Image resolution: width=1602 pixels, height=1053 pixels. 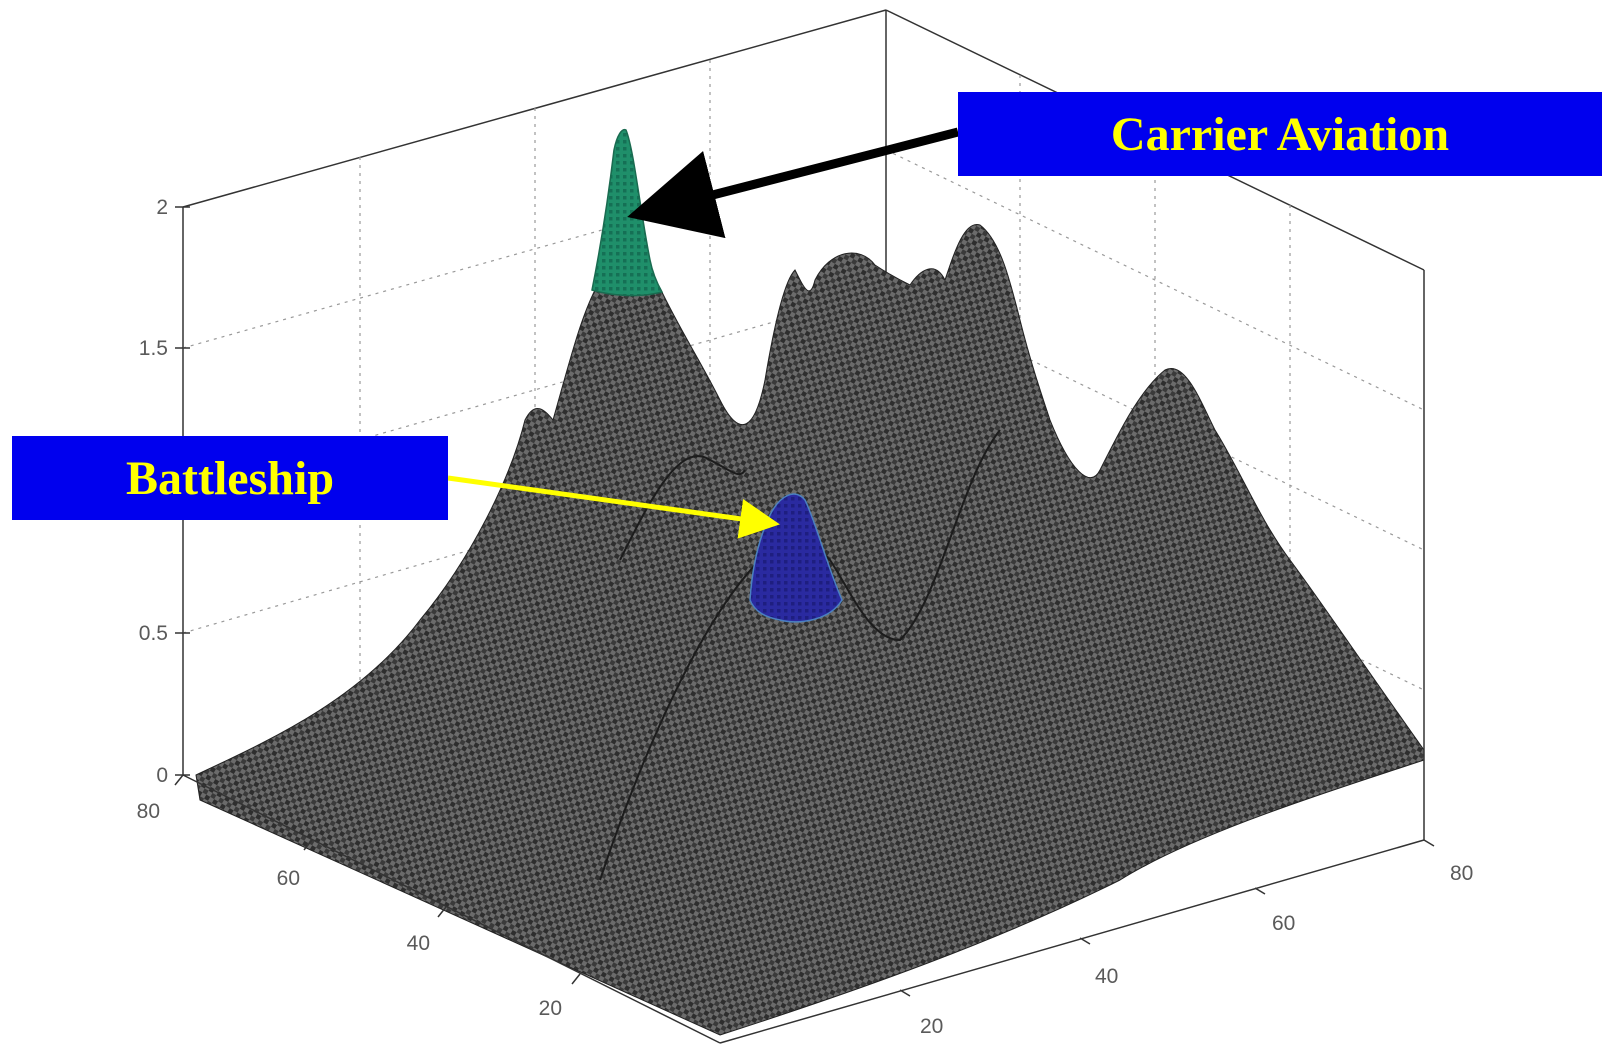 I want to click on battleship-arrow, so click(x=613, y=507).